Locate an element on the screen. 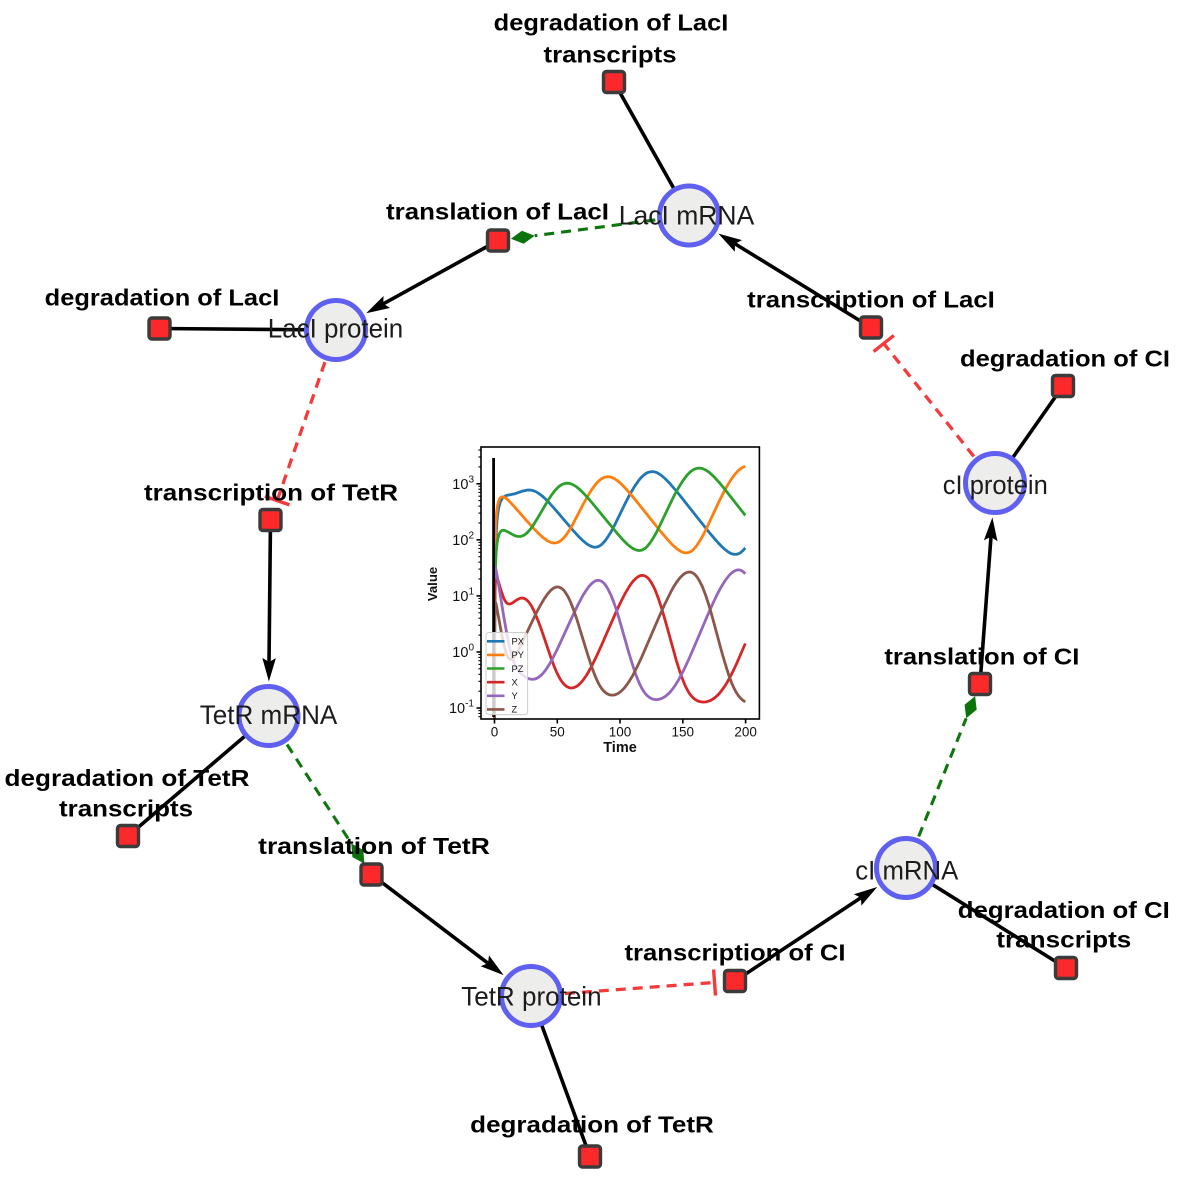 The height and width of the screenshot is (1200, 1189). svg-text: LacI protein is located at coordinates (335, 329).